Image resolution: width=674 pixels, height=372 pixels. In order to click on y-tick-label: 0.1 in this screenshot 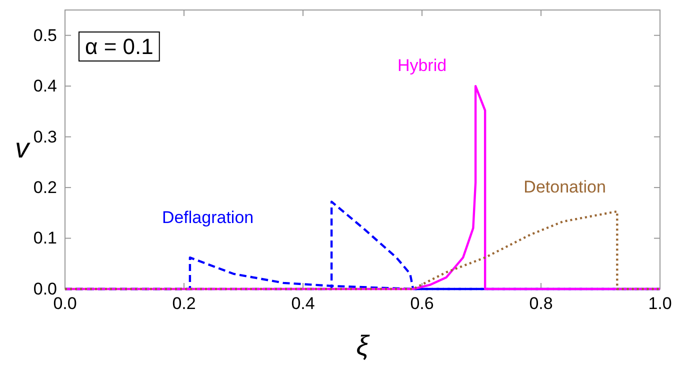, I will do `click(45, 238)`.